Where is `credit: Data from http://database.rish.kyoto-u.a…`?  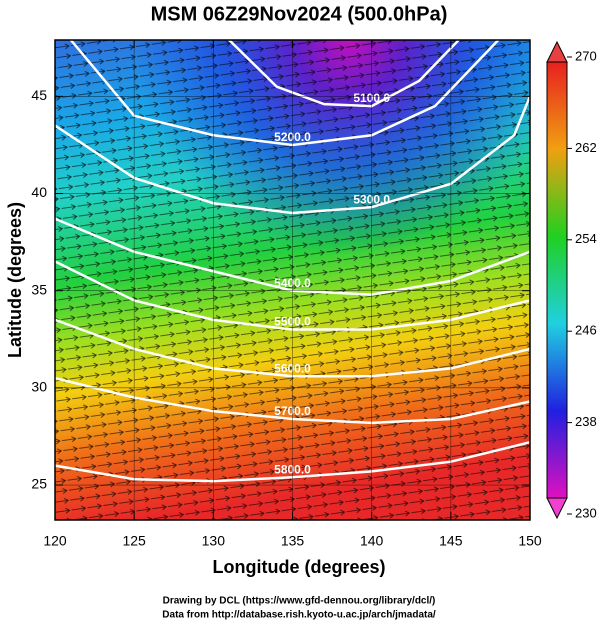
credit: Data from http://database.rish.kyoto-u.a… is located at coordinates (299, 615).